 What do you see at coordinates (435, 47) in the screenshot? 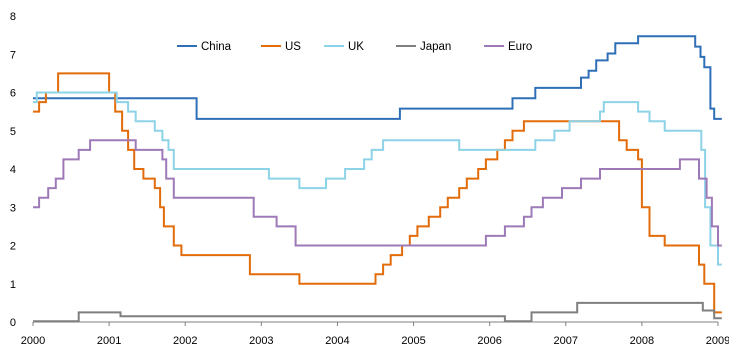
I see `legend-label-japan: Japan` at bounding box center [435, 47].